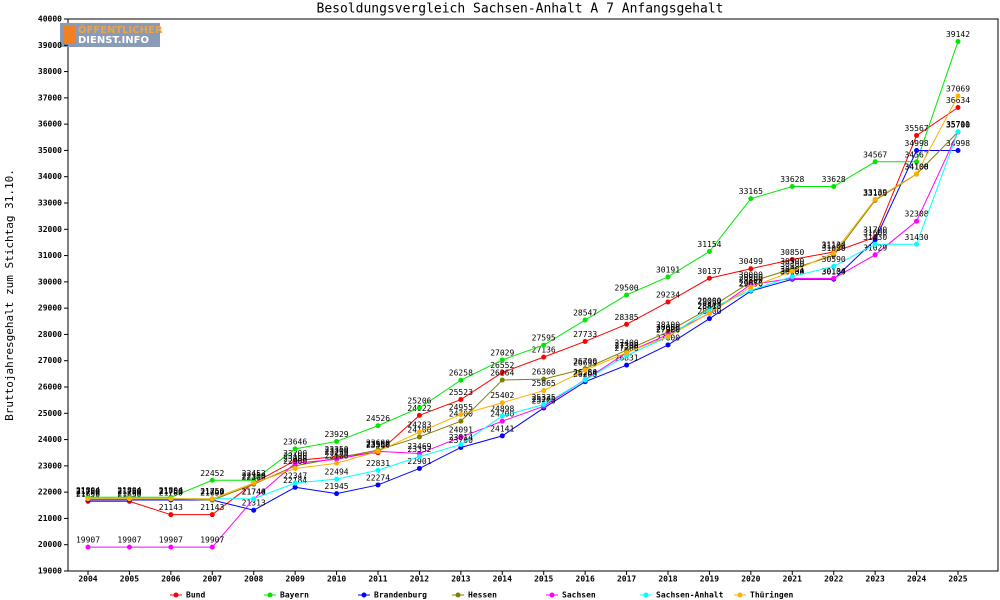 The width and height of the screenshot is (1000, 600). What do you see at coordinates (792, 252) in the screenshot?
I see `value-label: 30850` at bounding box center [792, 252].